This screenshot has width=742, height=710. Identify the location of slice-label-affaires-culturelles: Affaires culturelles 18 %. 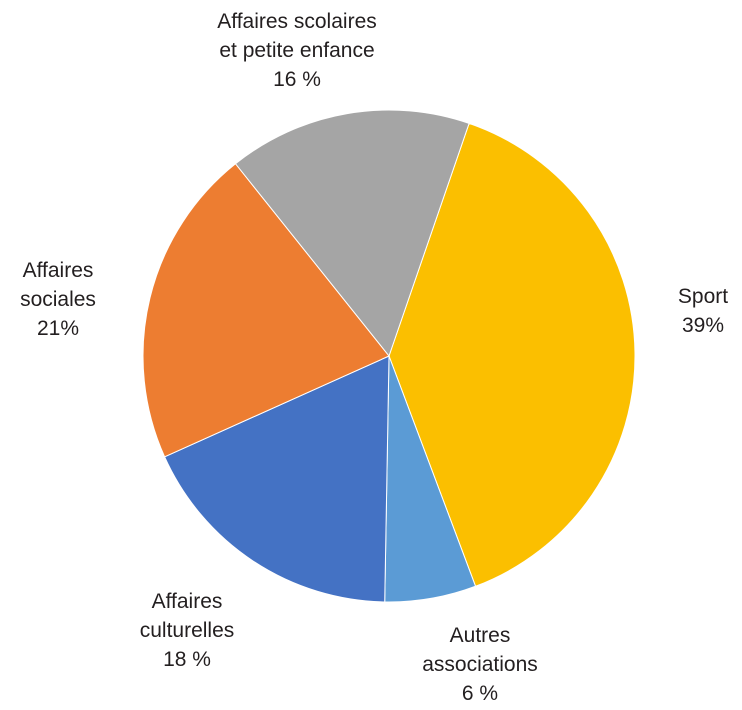
(187, 630).